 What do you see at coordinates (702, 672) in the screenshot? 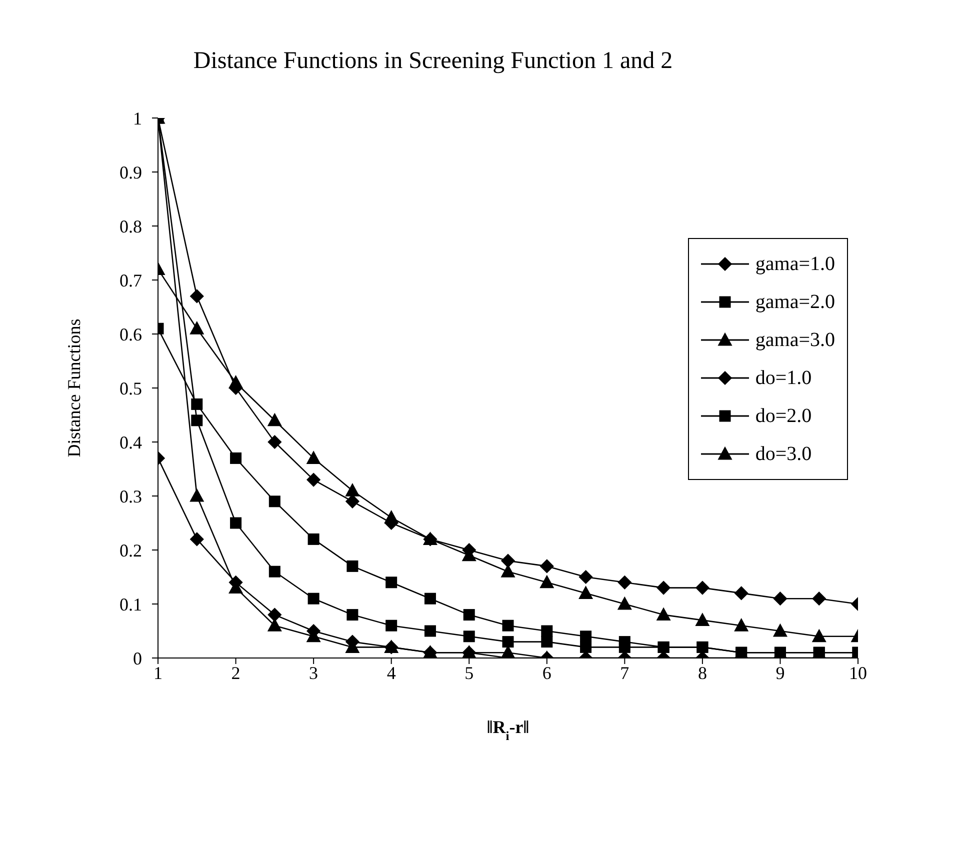
I see `x-tick-label: 8` at bounding box center [702, 672].